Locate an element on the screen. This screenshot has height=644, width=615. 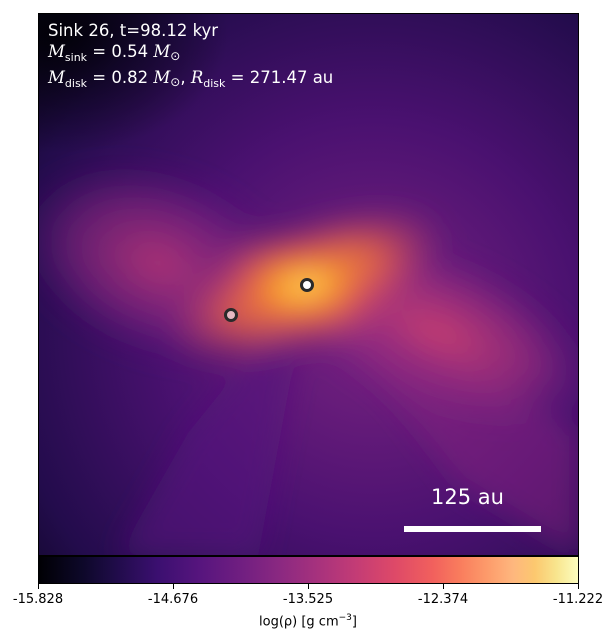
sink-title: Sink 26, t=98.12 kyr is located at coordinates (133, 30).